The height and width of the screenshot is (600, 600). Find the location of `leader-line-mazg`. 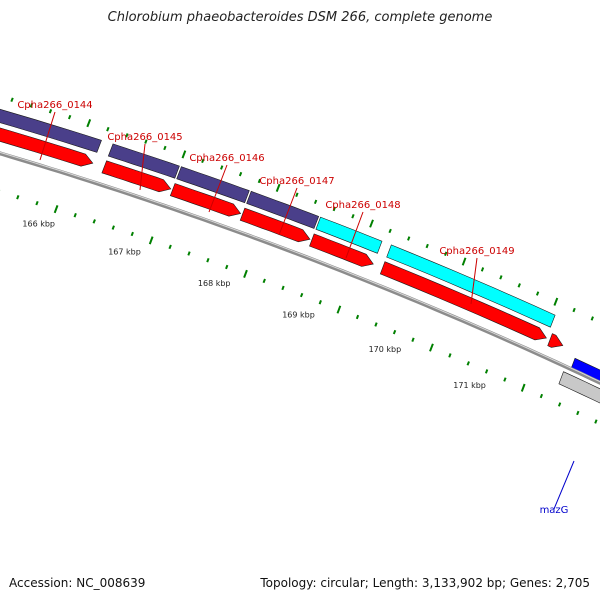

leader-line-mazg is located at coordinates (564, 485).